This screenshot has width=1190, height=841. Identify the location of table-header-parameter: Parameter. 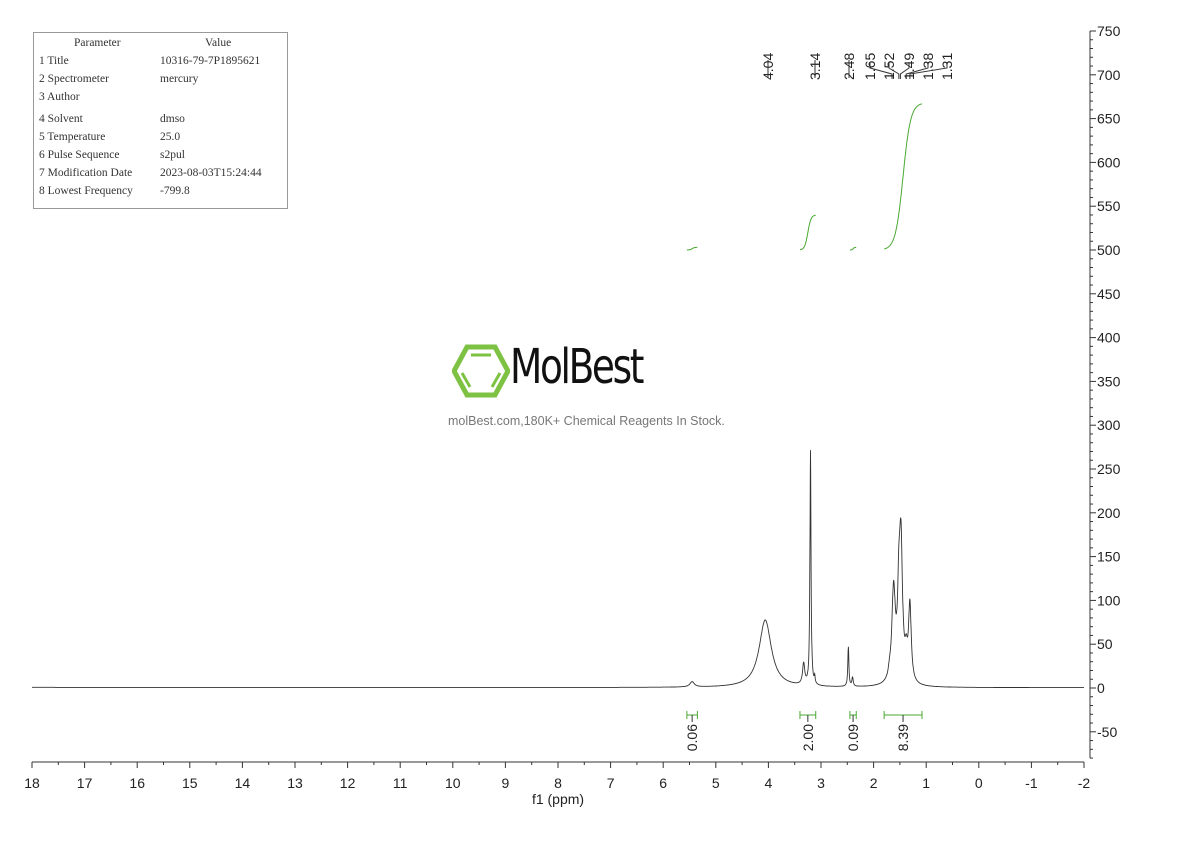
(97, 43).